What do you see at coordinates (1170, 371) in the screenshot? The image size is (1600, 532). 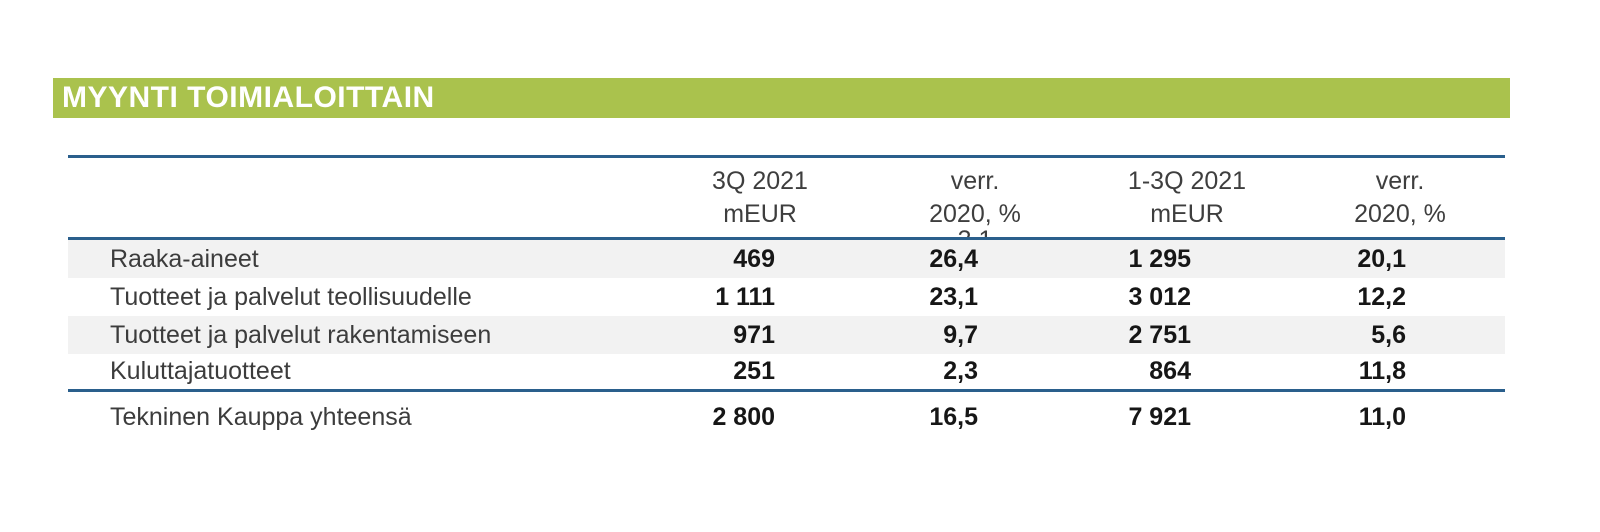 I see `value-1-3q-meur: 864` at bounding box center [1170, 371].